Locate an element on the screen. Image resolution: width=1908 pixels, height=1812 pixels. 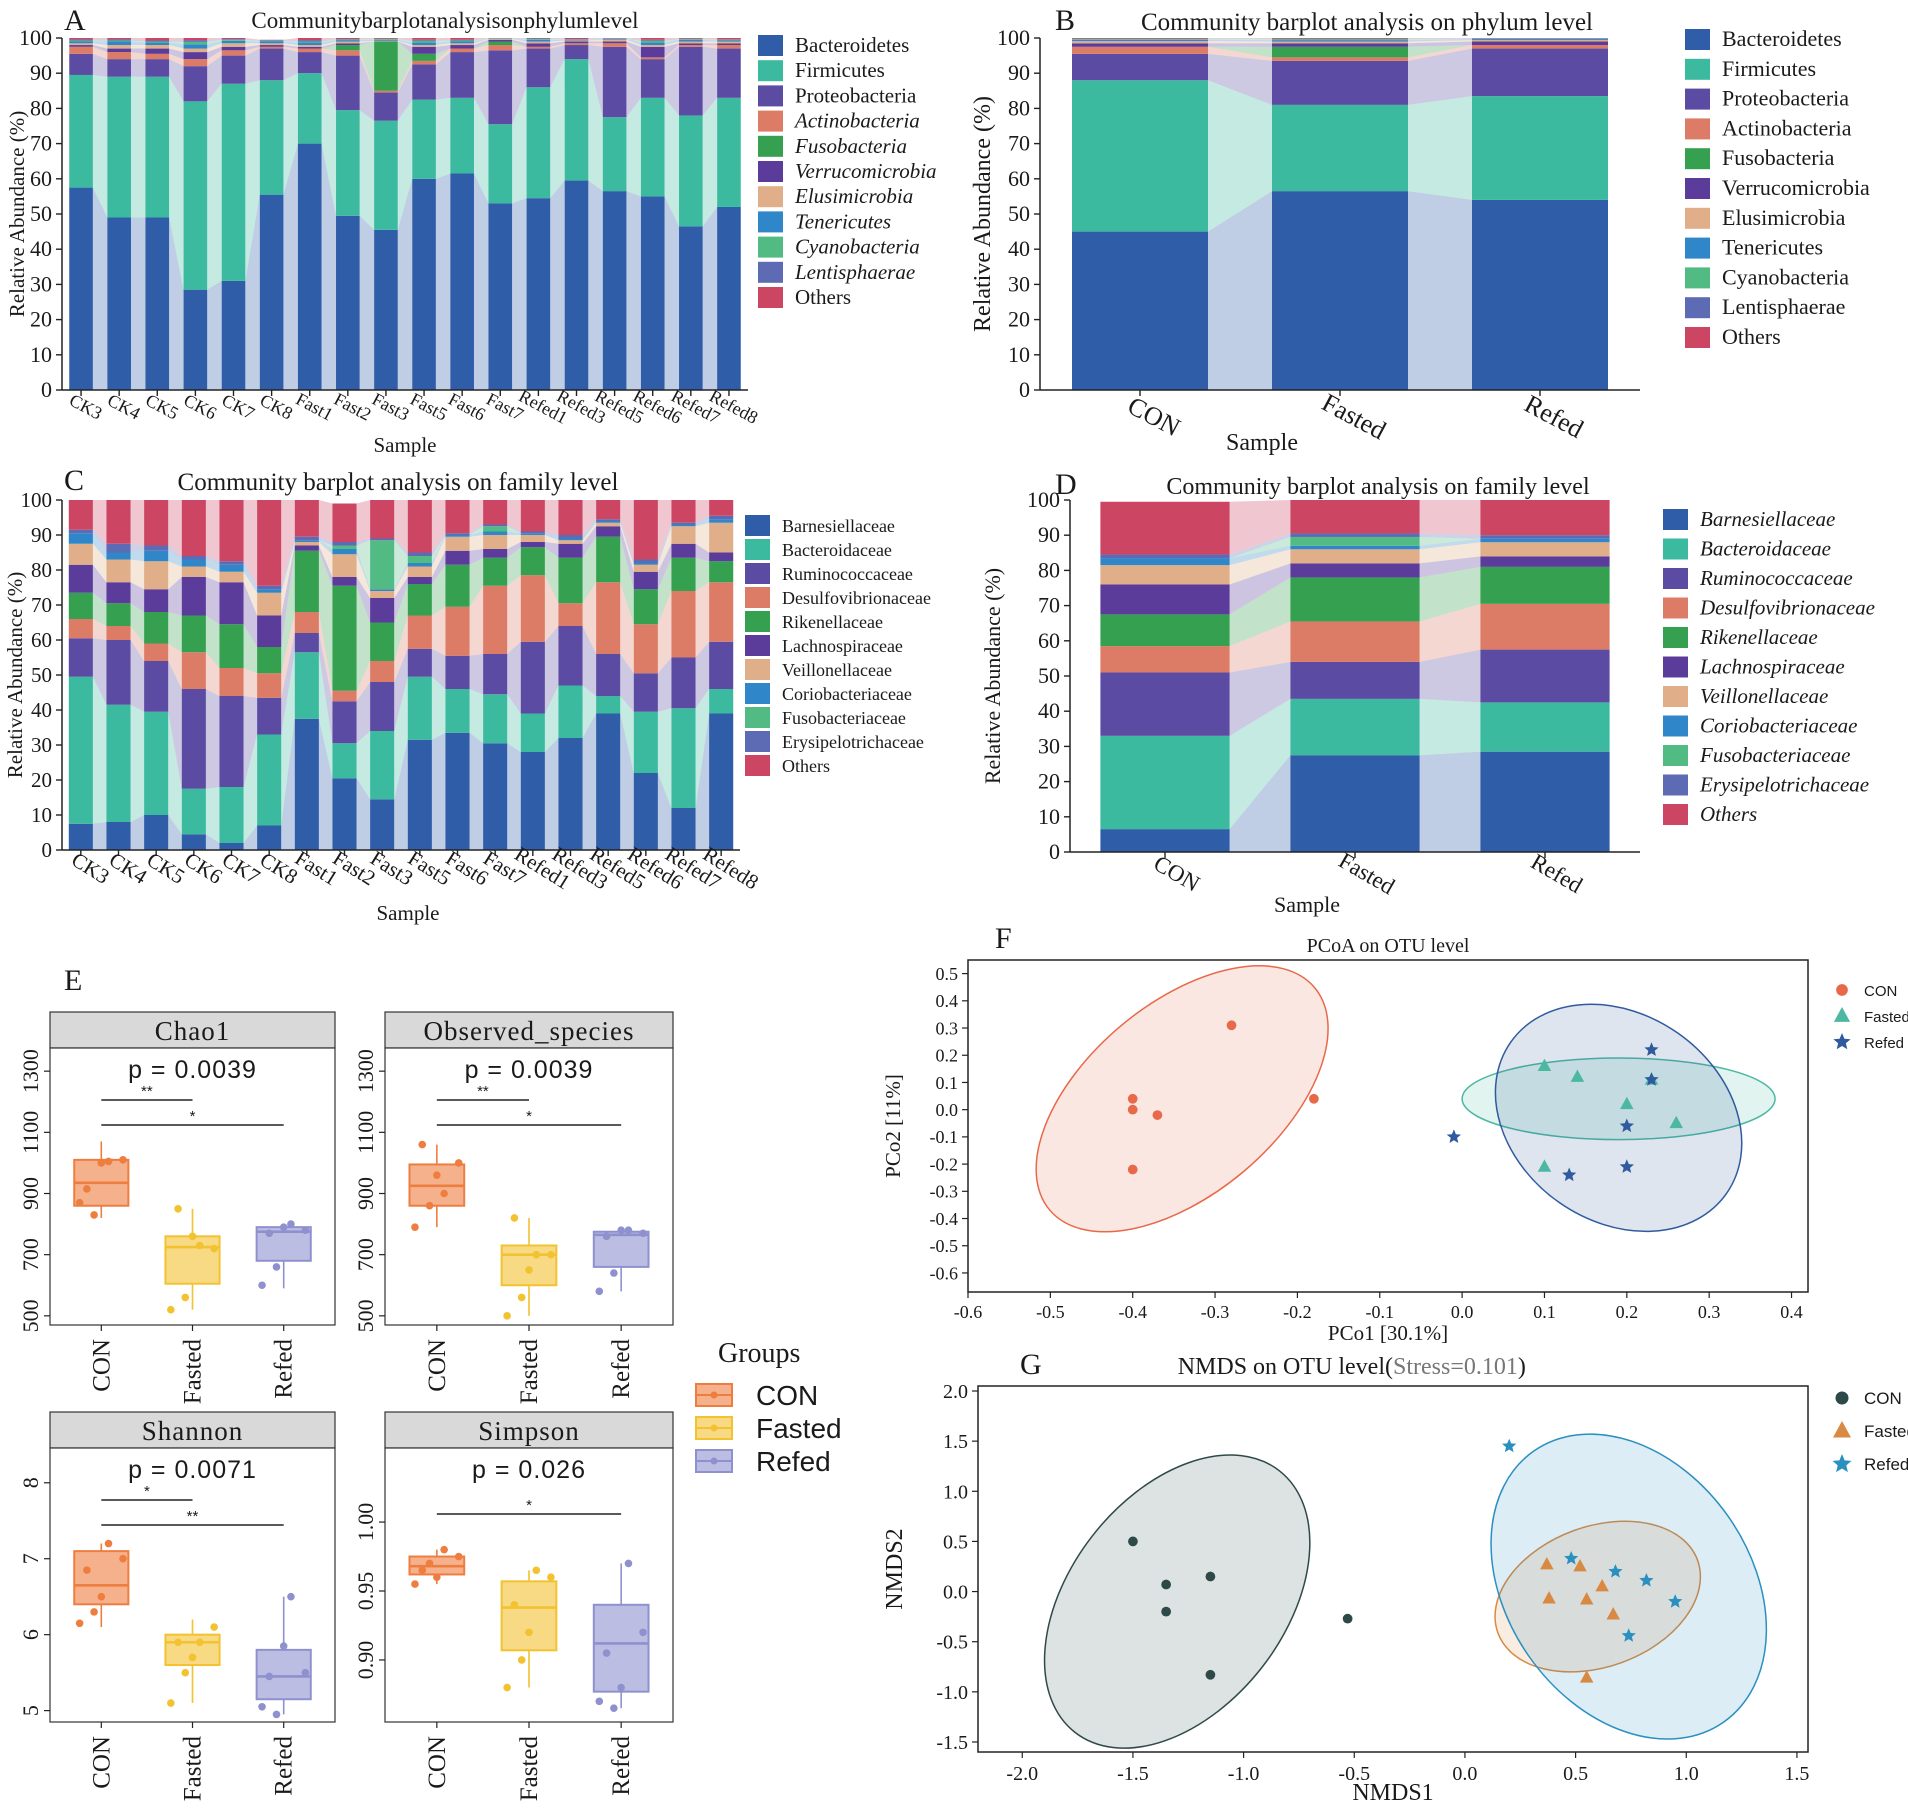
bar-segment-elusimicrobia-ck6 is located at coordinates (195, 50).